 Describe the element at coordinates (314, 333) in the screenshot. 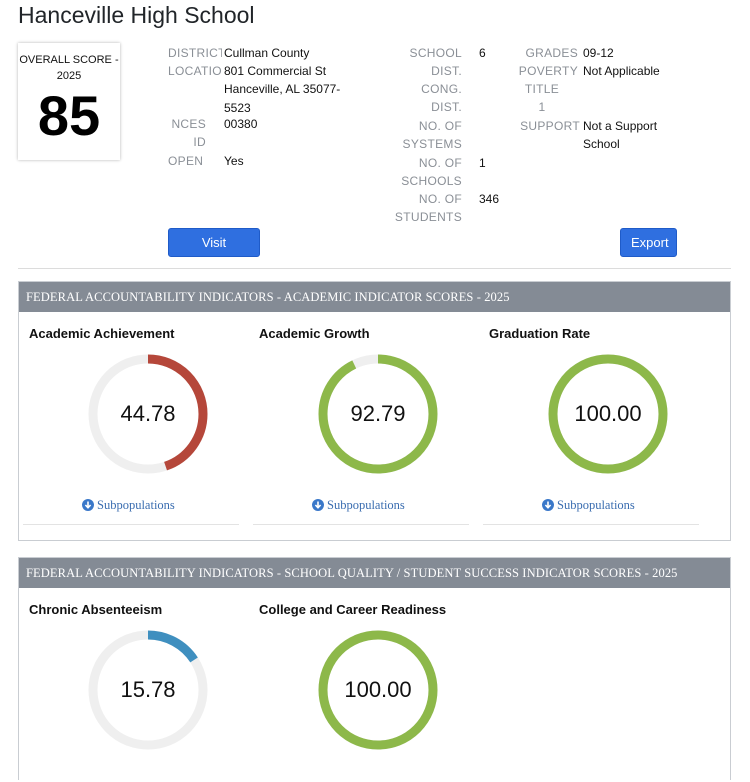

I see `academic-card-title: Academic Growth` at that location.